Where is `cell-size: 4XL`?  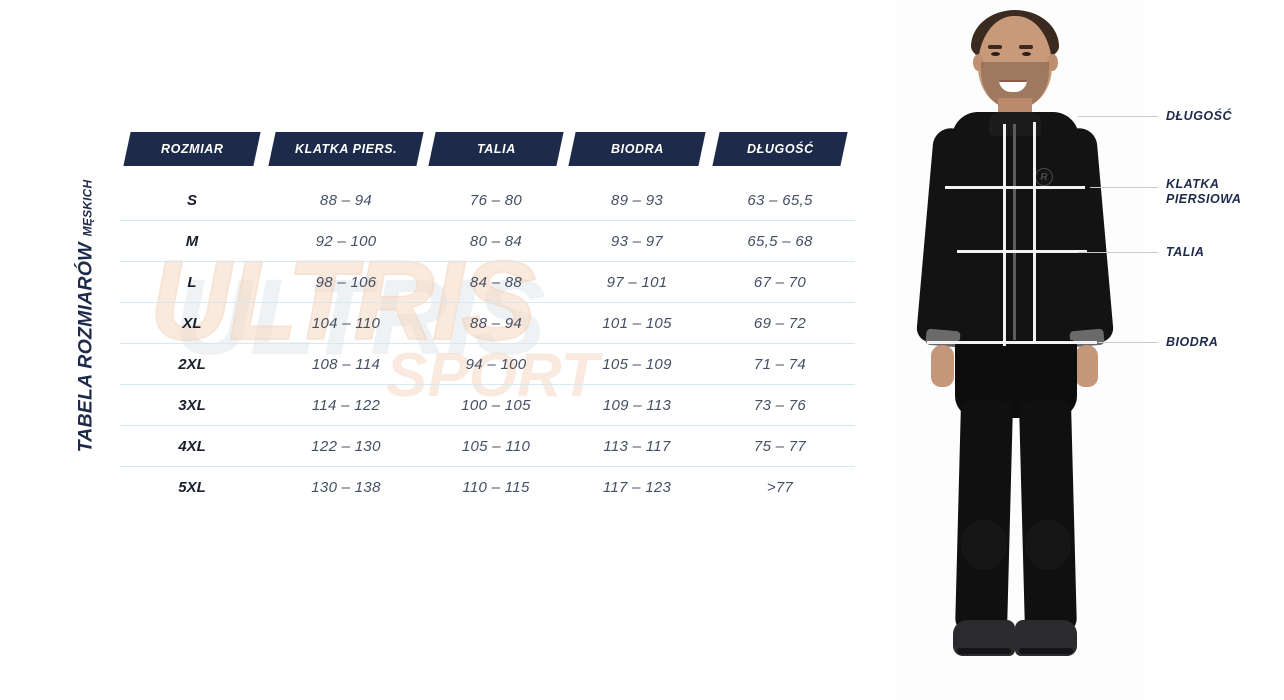
cell-size: 4XL is located at coordinates (192, 446).